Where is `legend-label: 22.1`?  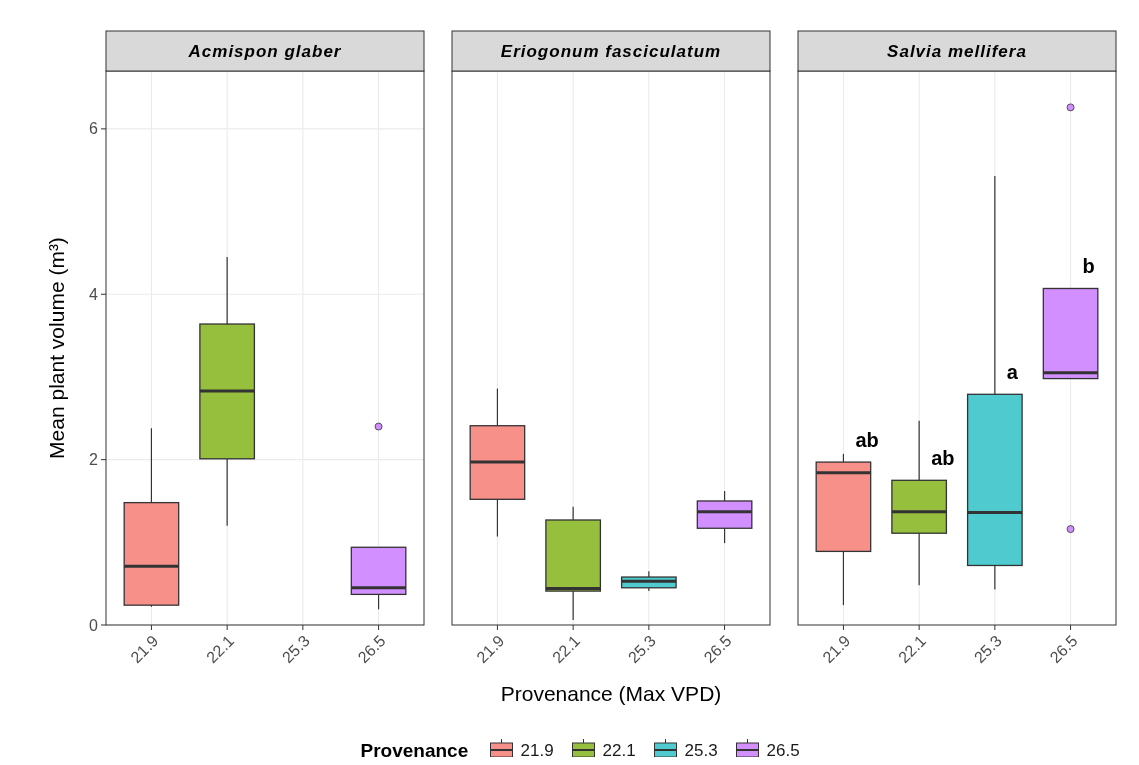 legend-label: 22.1 is located at coordinates (619, 750).